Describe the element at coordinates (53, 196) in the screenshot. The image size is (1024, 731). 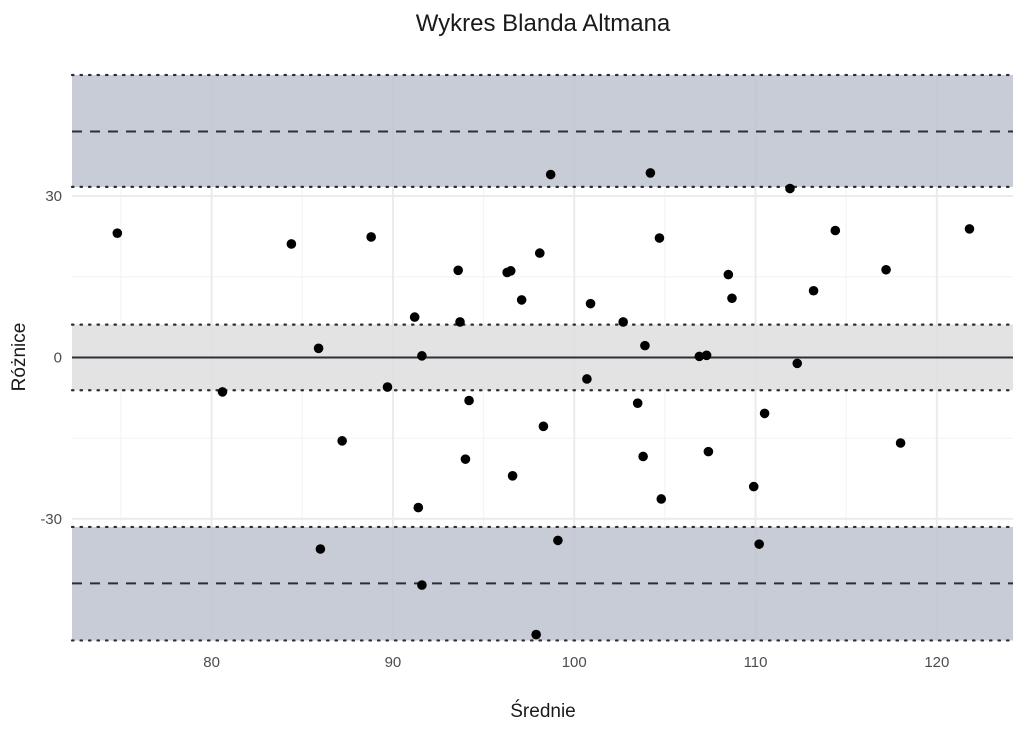
I see `y-tick-label: 30` at that location.